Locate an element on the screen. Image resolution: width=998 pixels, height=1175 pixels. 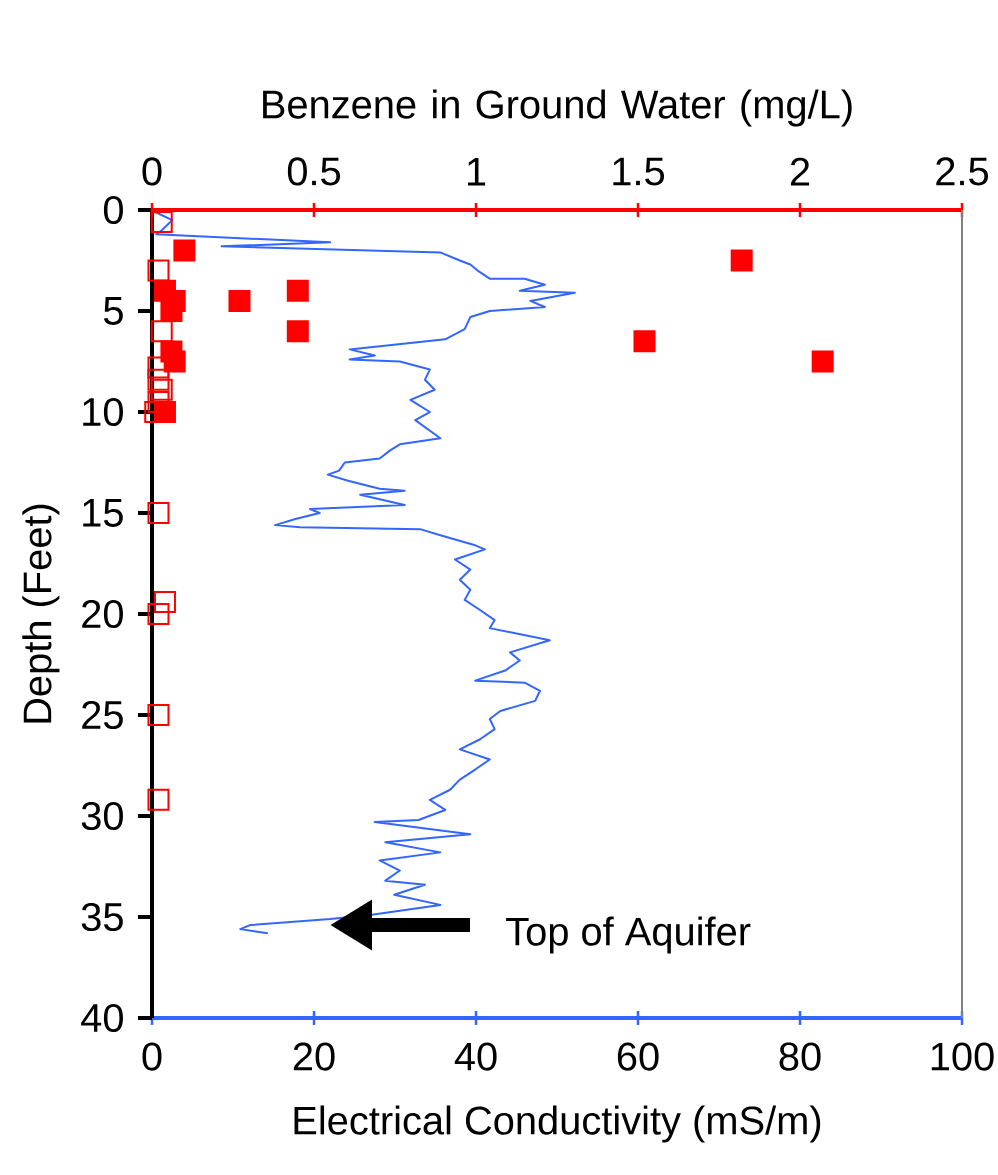
x-tick-label: 80 is located at coordinates (800, 1056).